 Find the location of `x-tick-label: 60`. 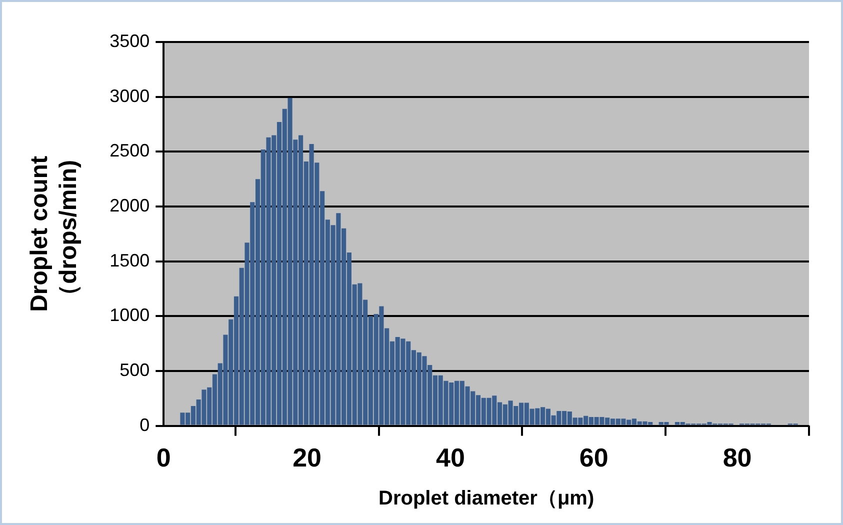

x-tick-label: 60 is located at coordinates (593, 457).